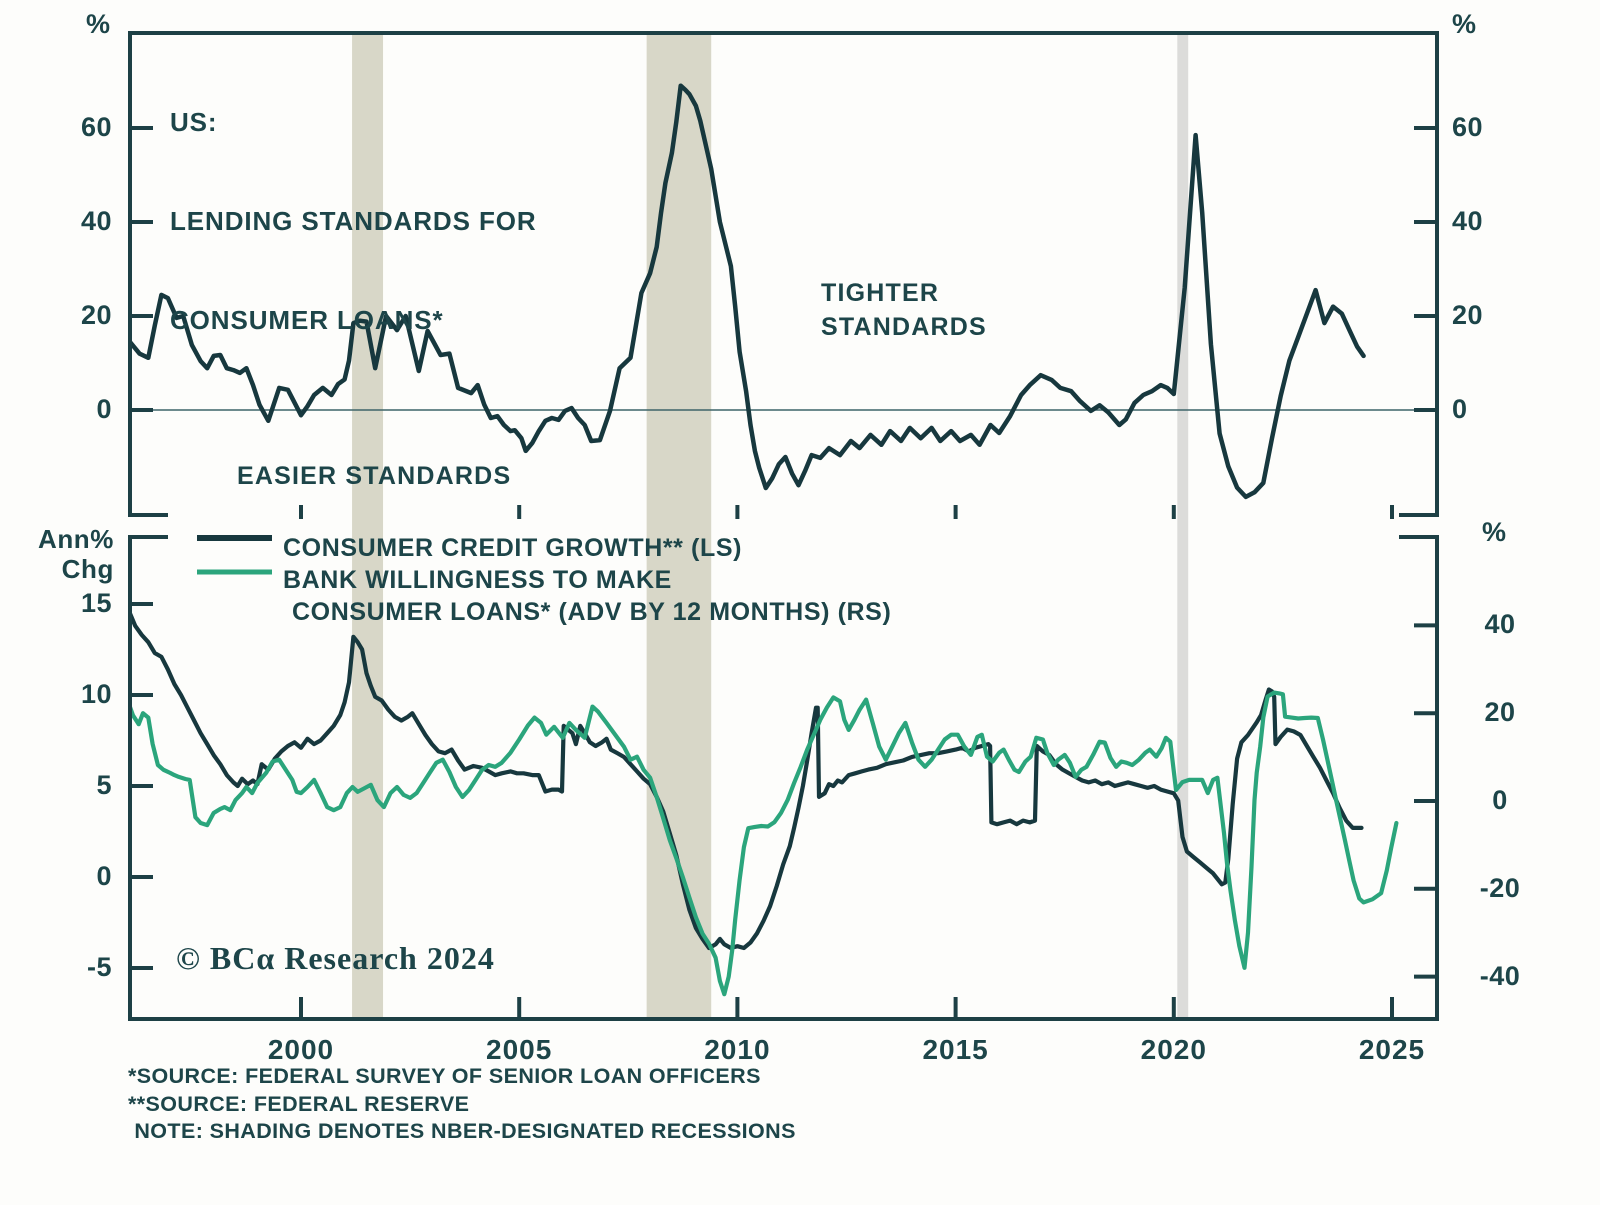 Image resolution: width=1600 pixels, height=1205 pixels. Describe the element at coordinates (513, 548) in the screenshot. I see `legend-item-consumer-credit-growth: CONSUMER CREDIT GROWTH** (LS)` at that location.